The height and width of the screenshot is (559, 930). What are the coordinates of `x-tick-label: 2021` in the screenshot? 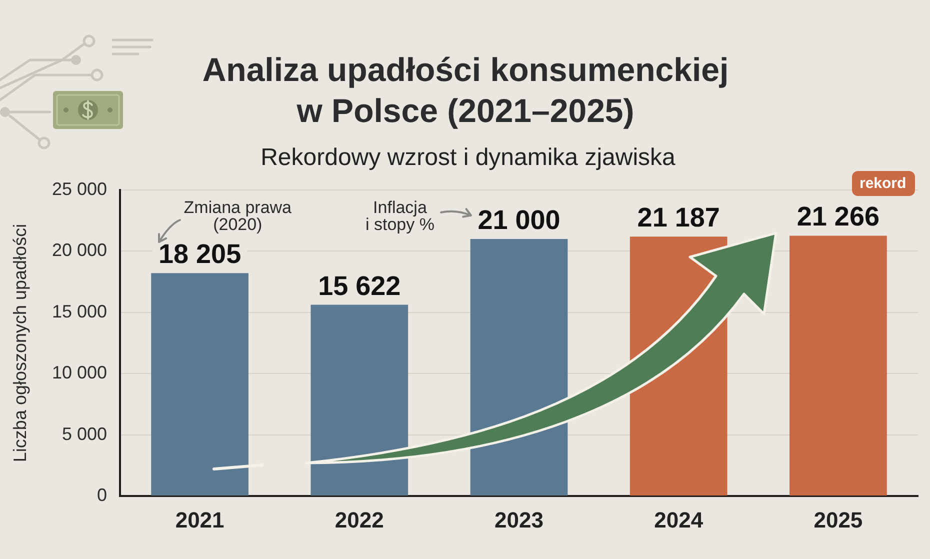 It's located at (199, 519).